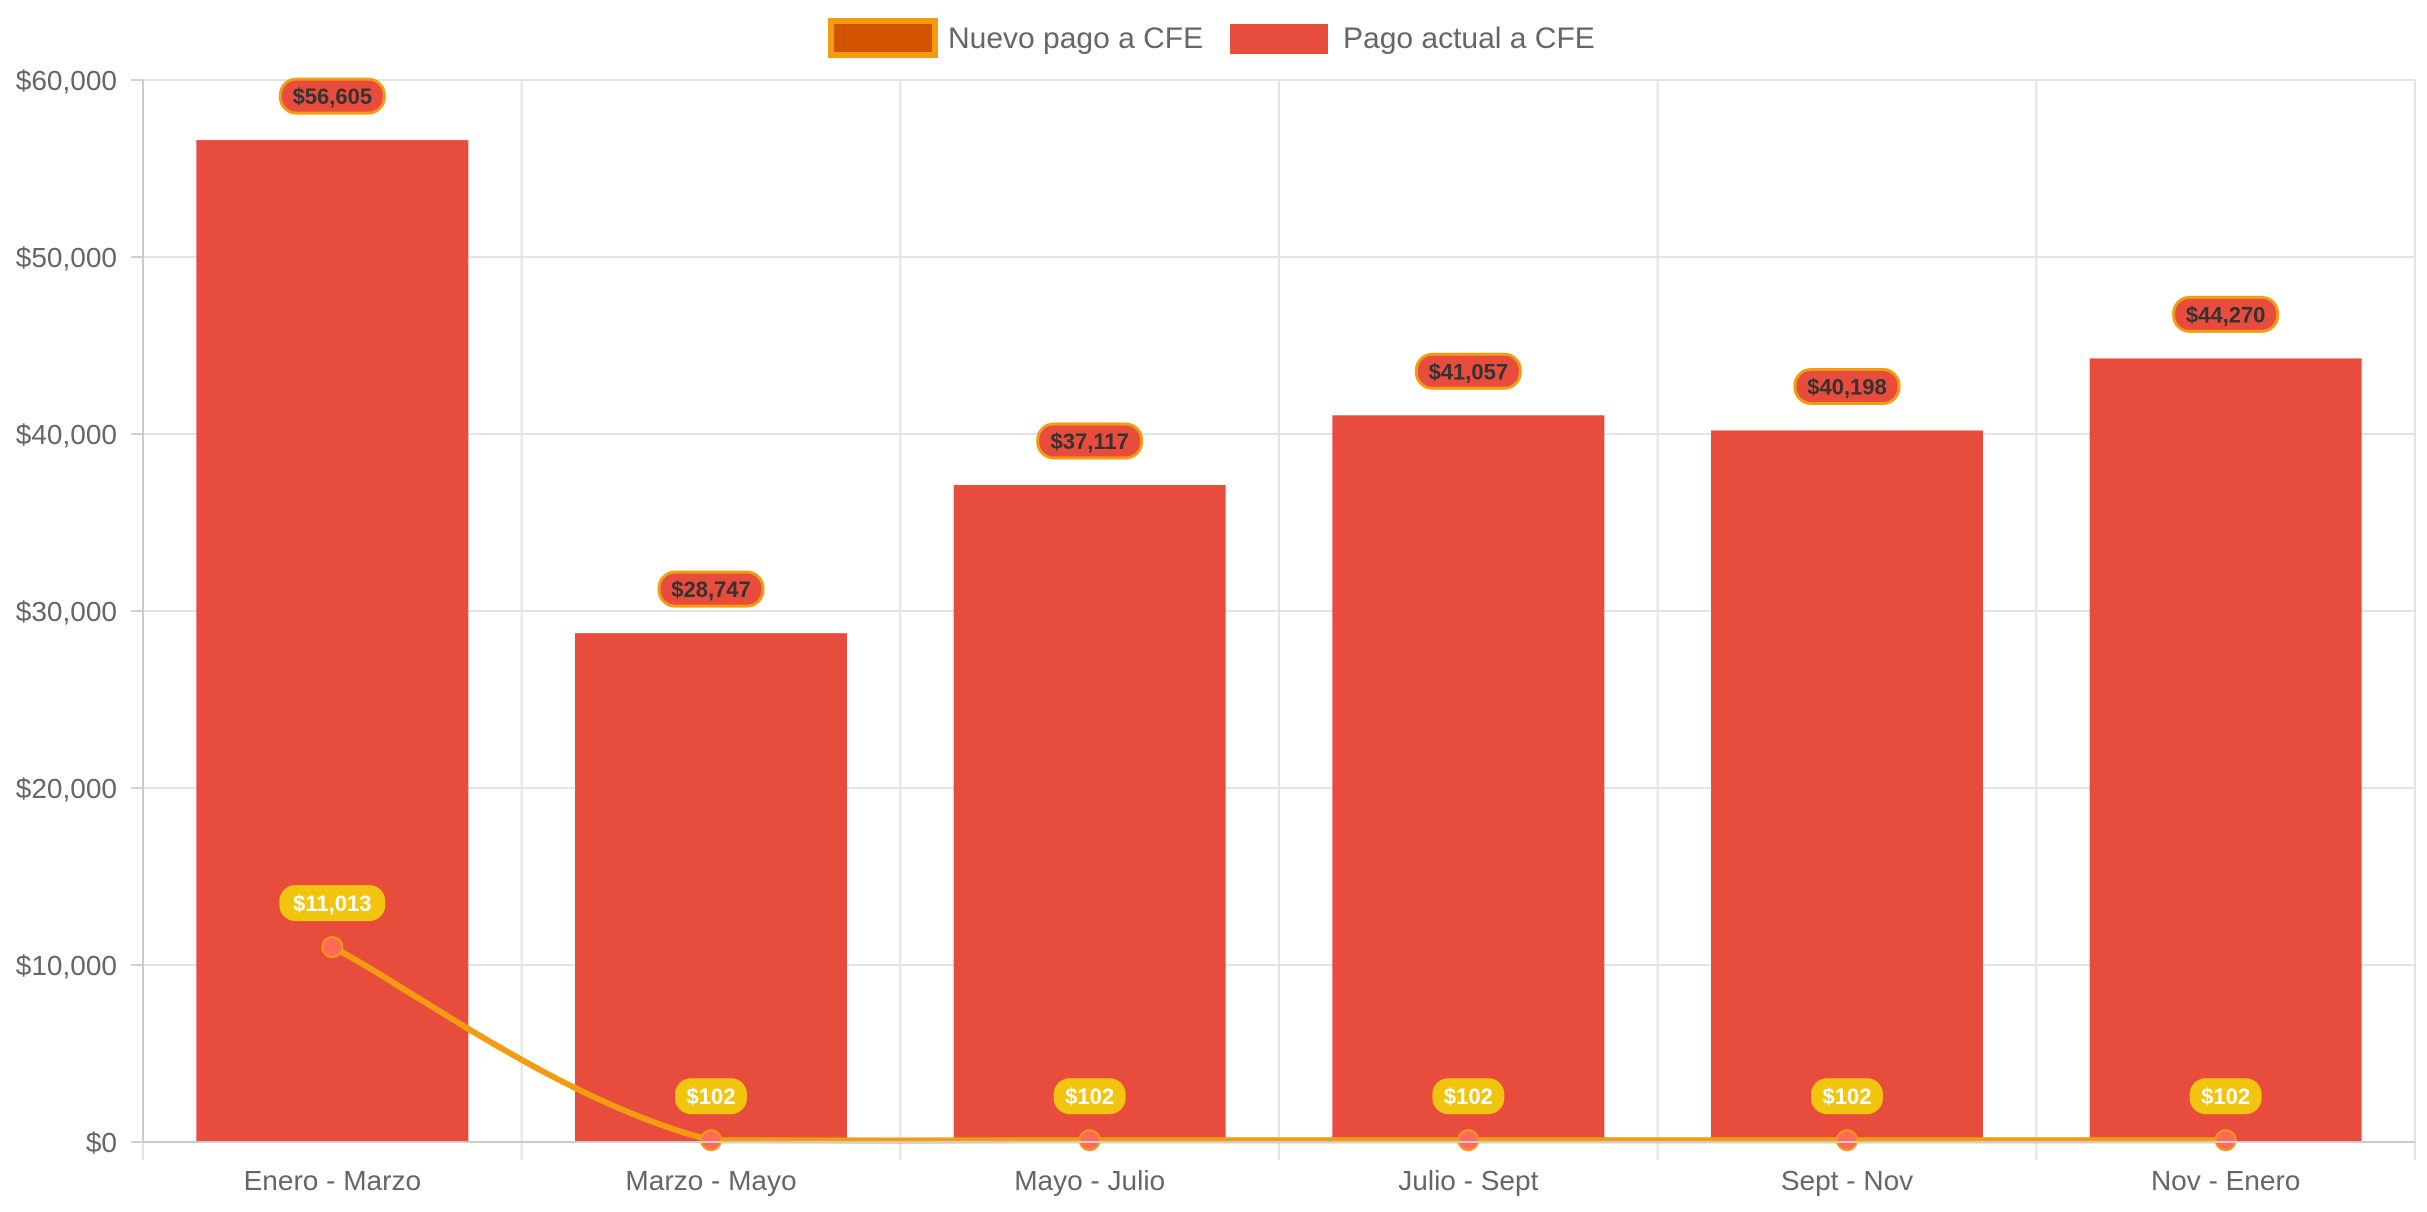 This screenshot has width=2427, height=1212. I want to click on y-tick-label: $40,000, so click(66, 434).